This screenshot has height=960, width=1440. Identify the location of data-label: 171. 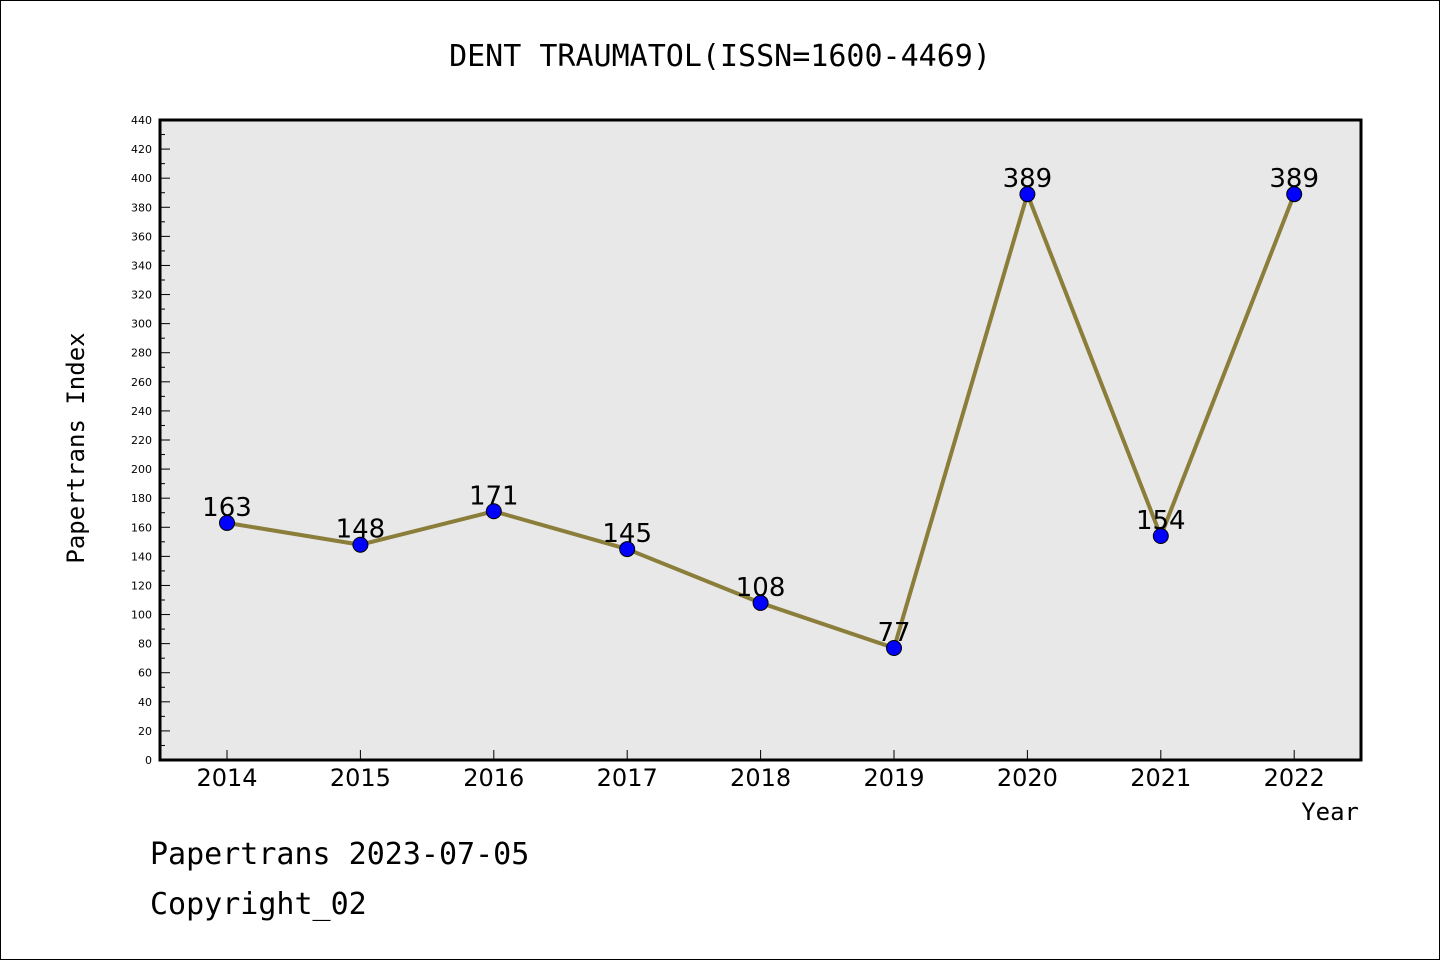
(494, 496).